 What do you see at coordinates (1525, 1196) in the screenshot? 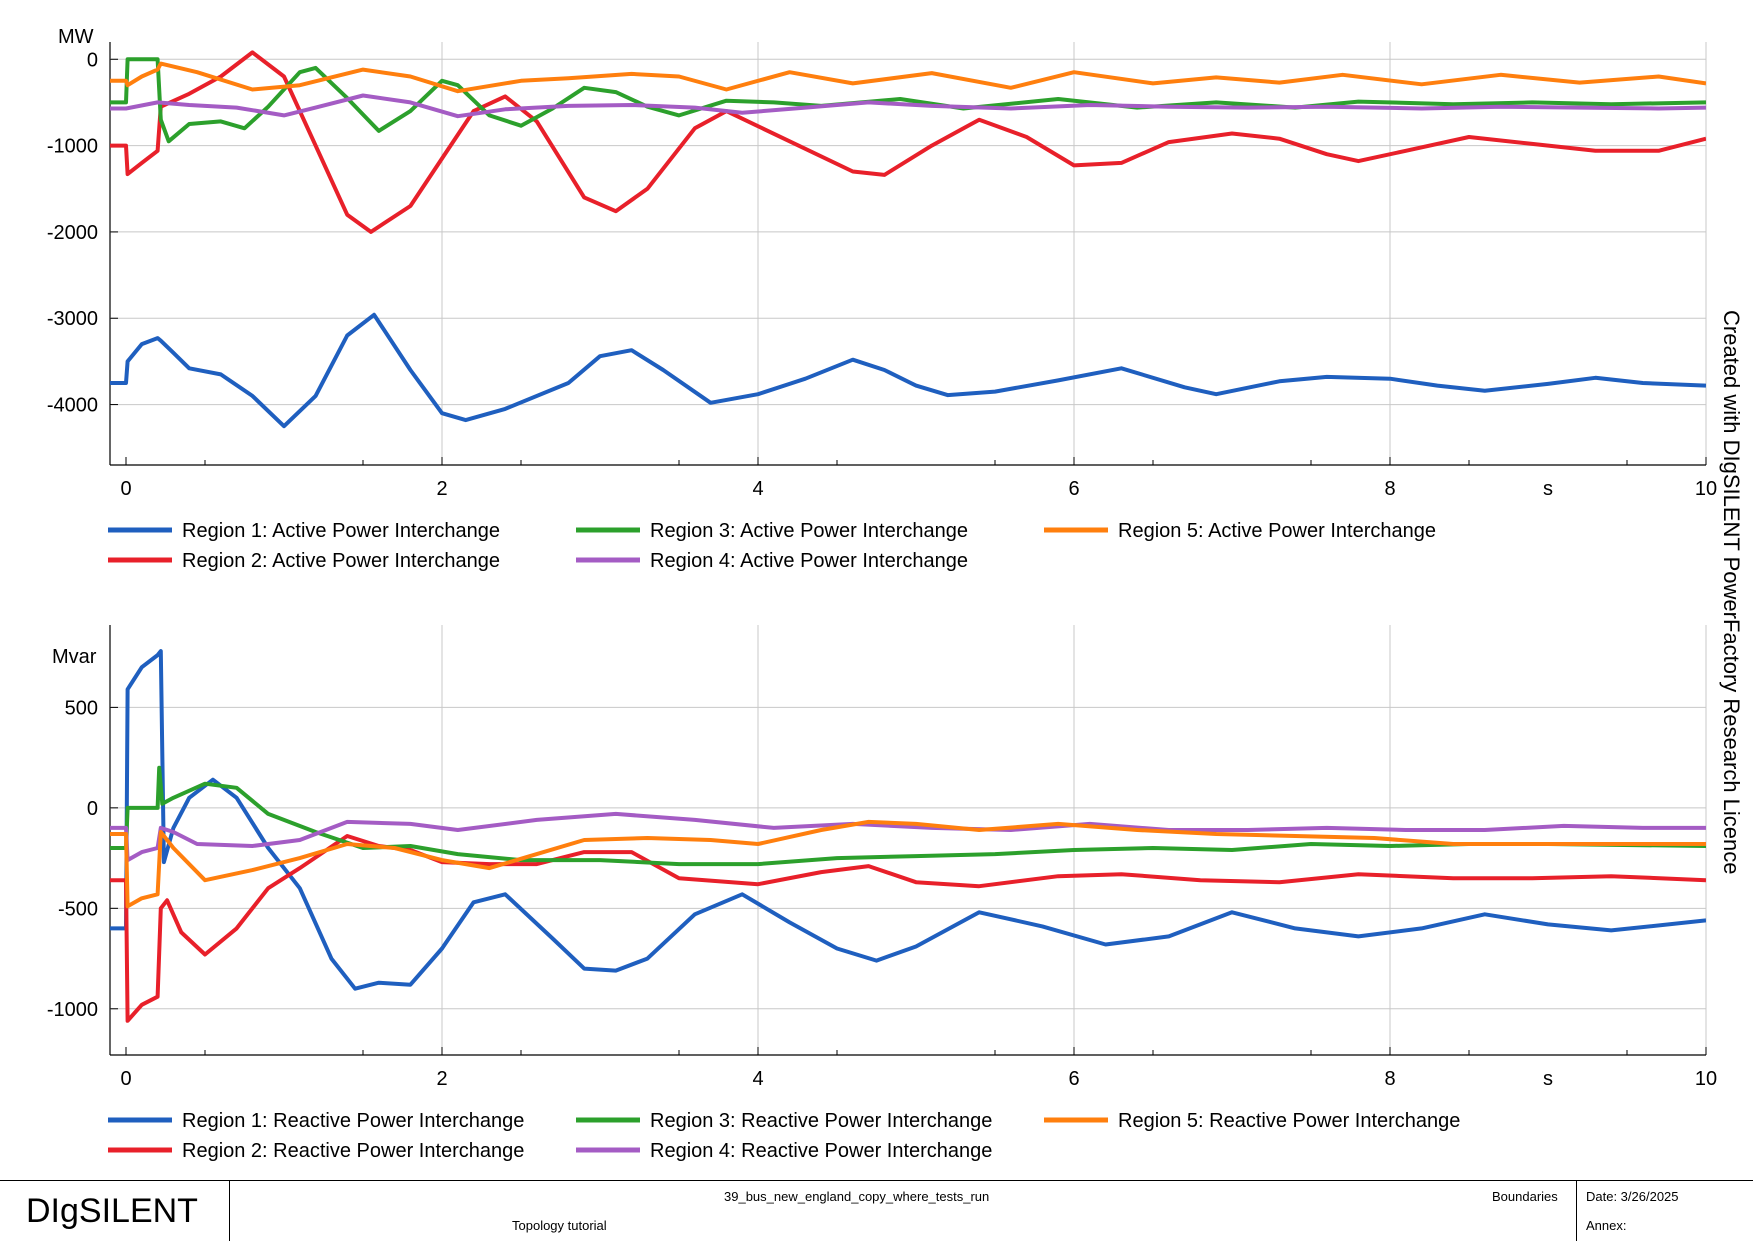
I see `footer-page: Boundaries` at bounding box center [1525, 1196].